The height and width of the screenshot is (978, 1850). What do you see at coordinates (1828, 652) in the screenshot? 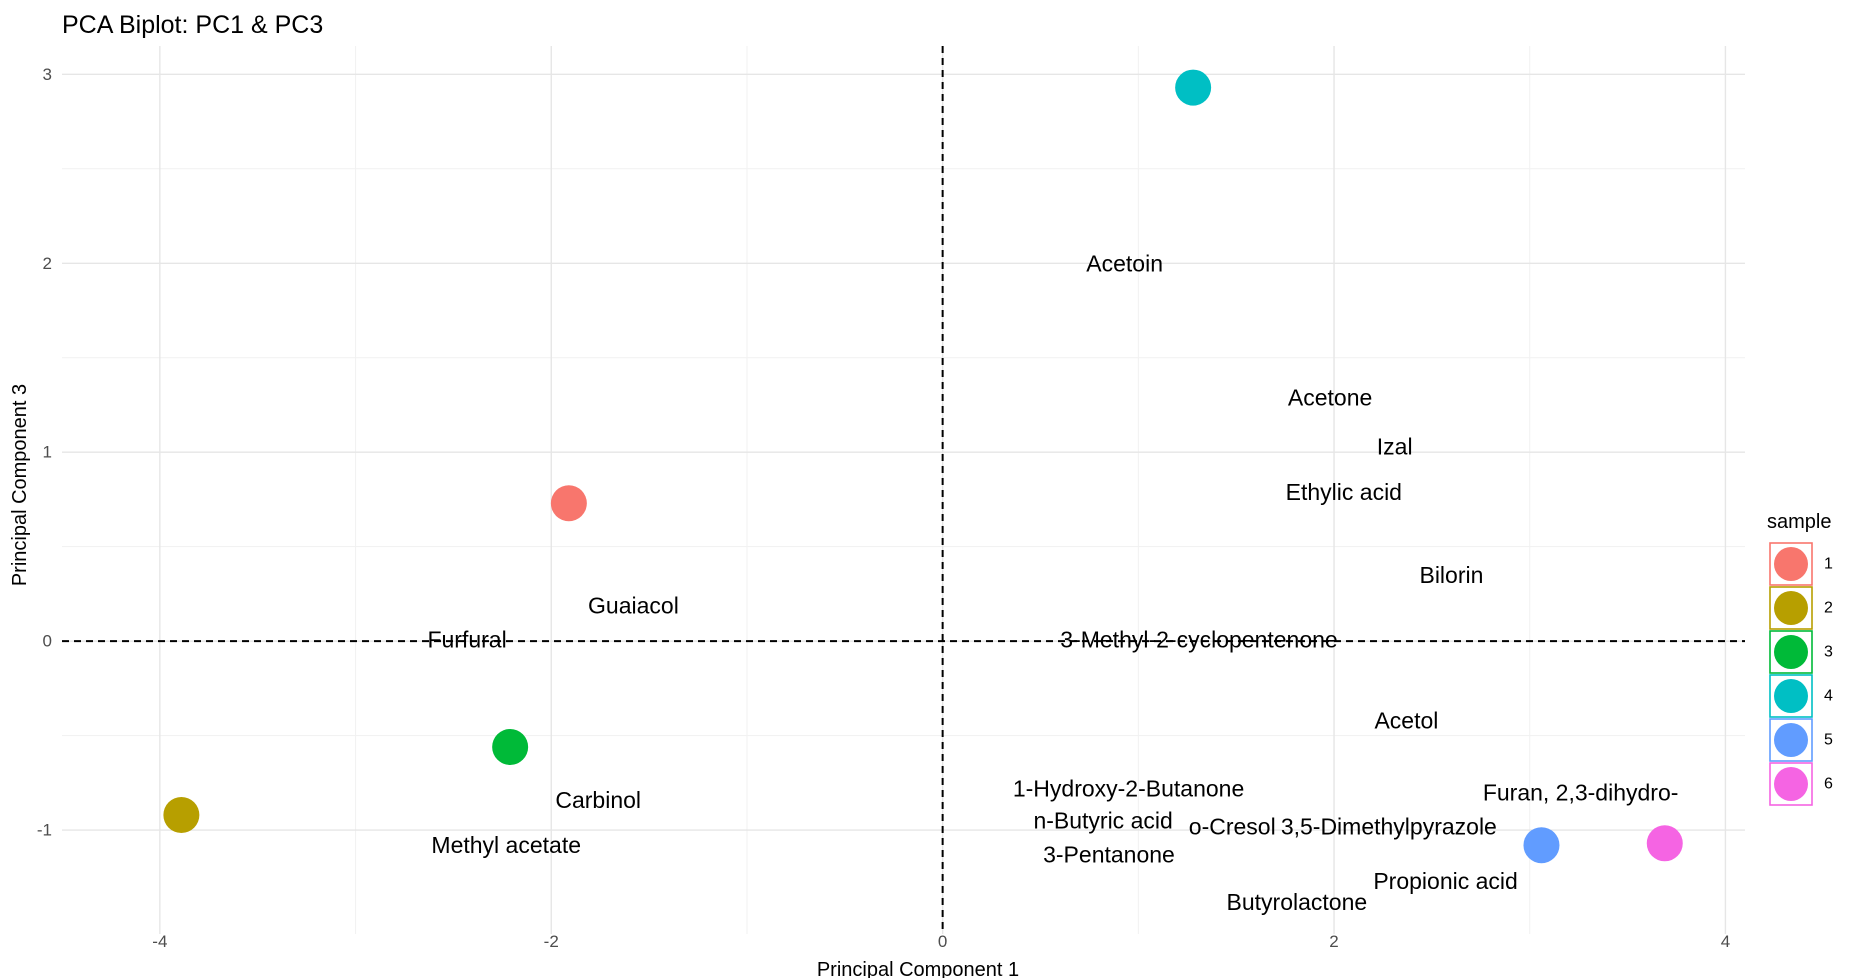
I see `legend-entry-label: 3` at bounding box center [1828, 652].